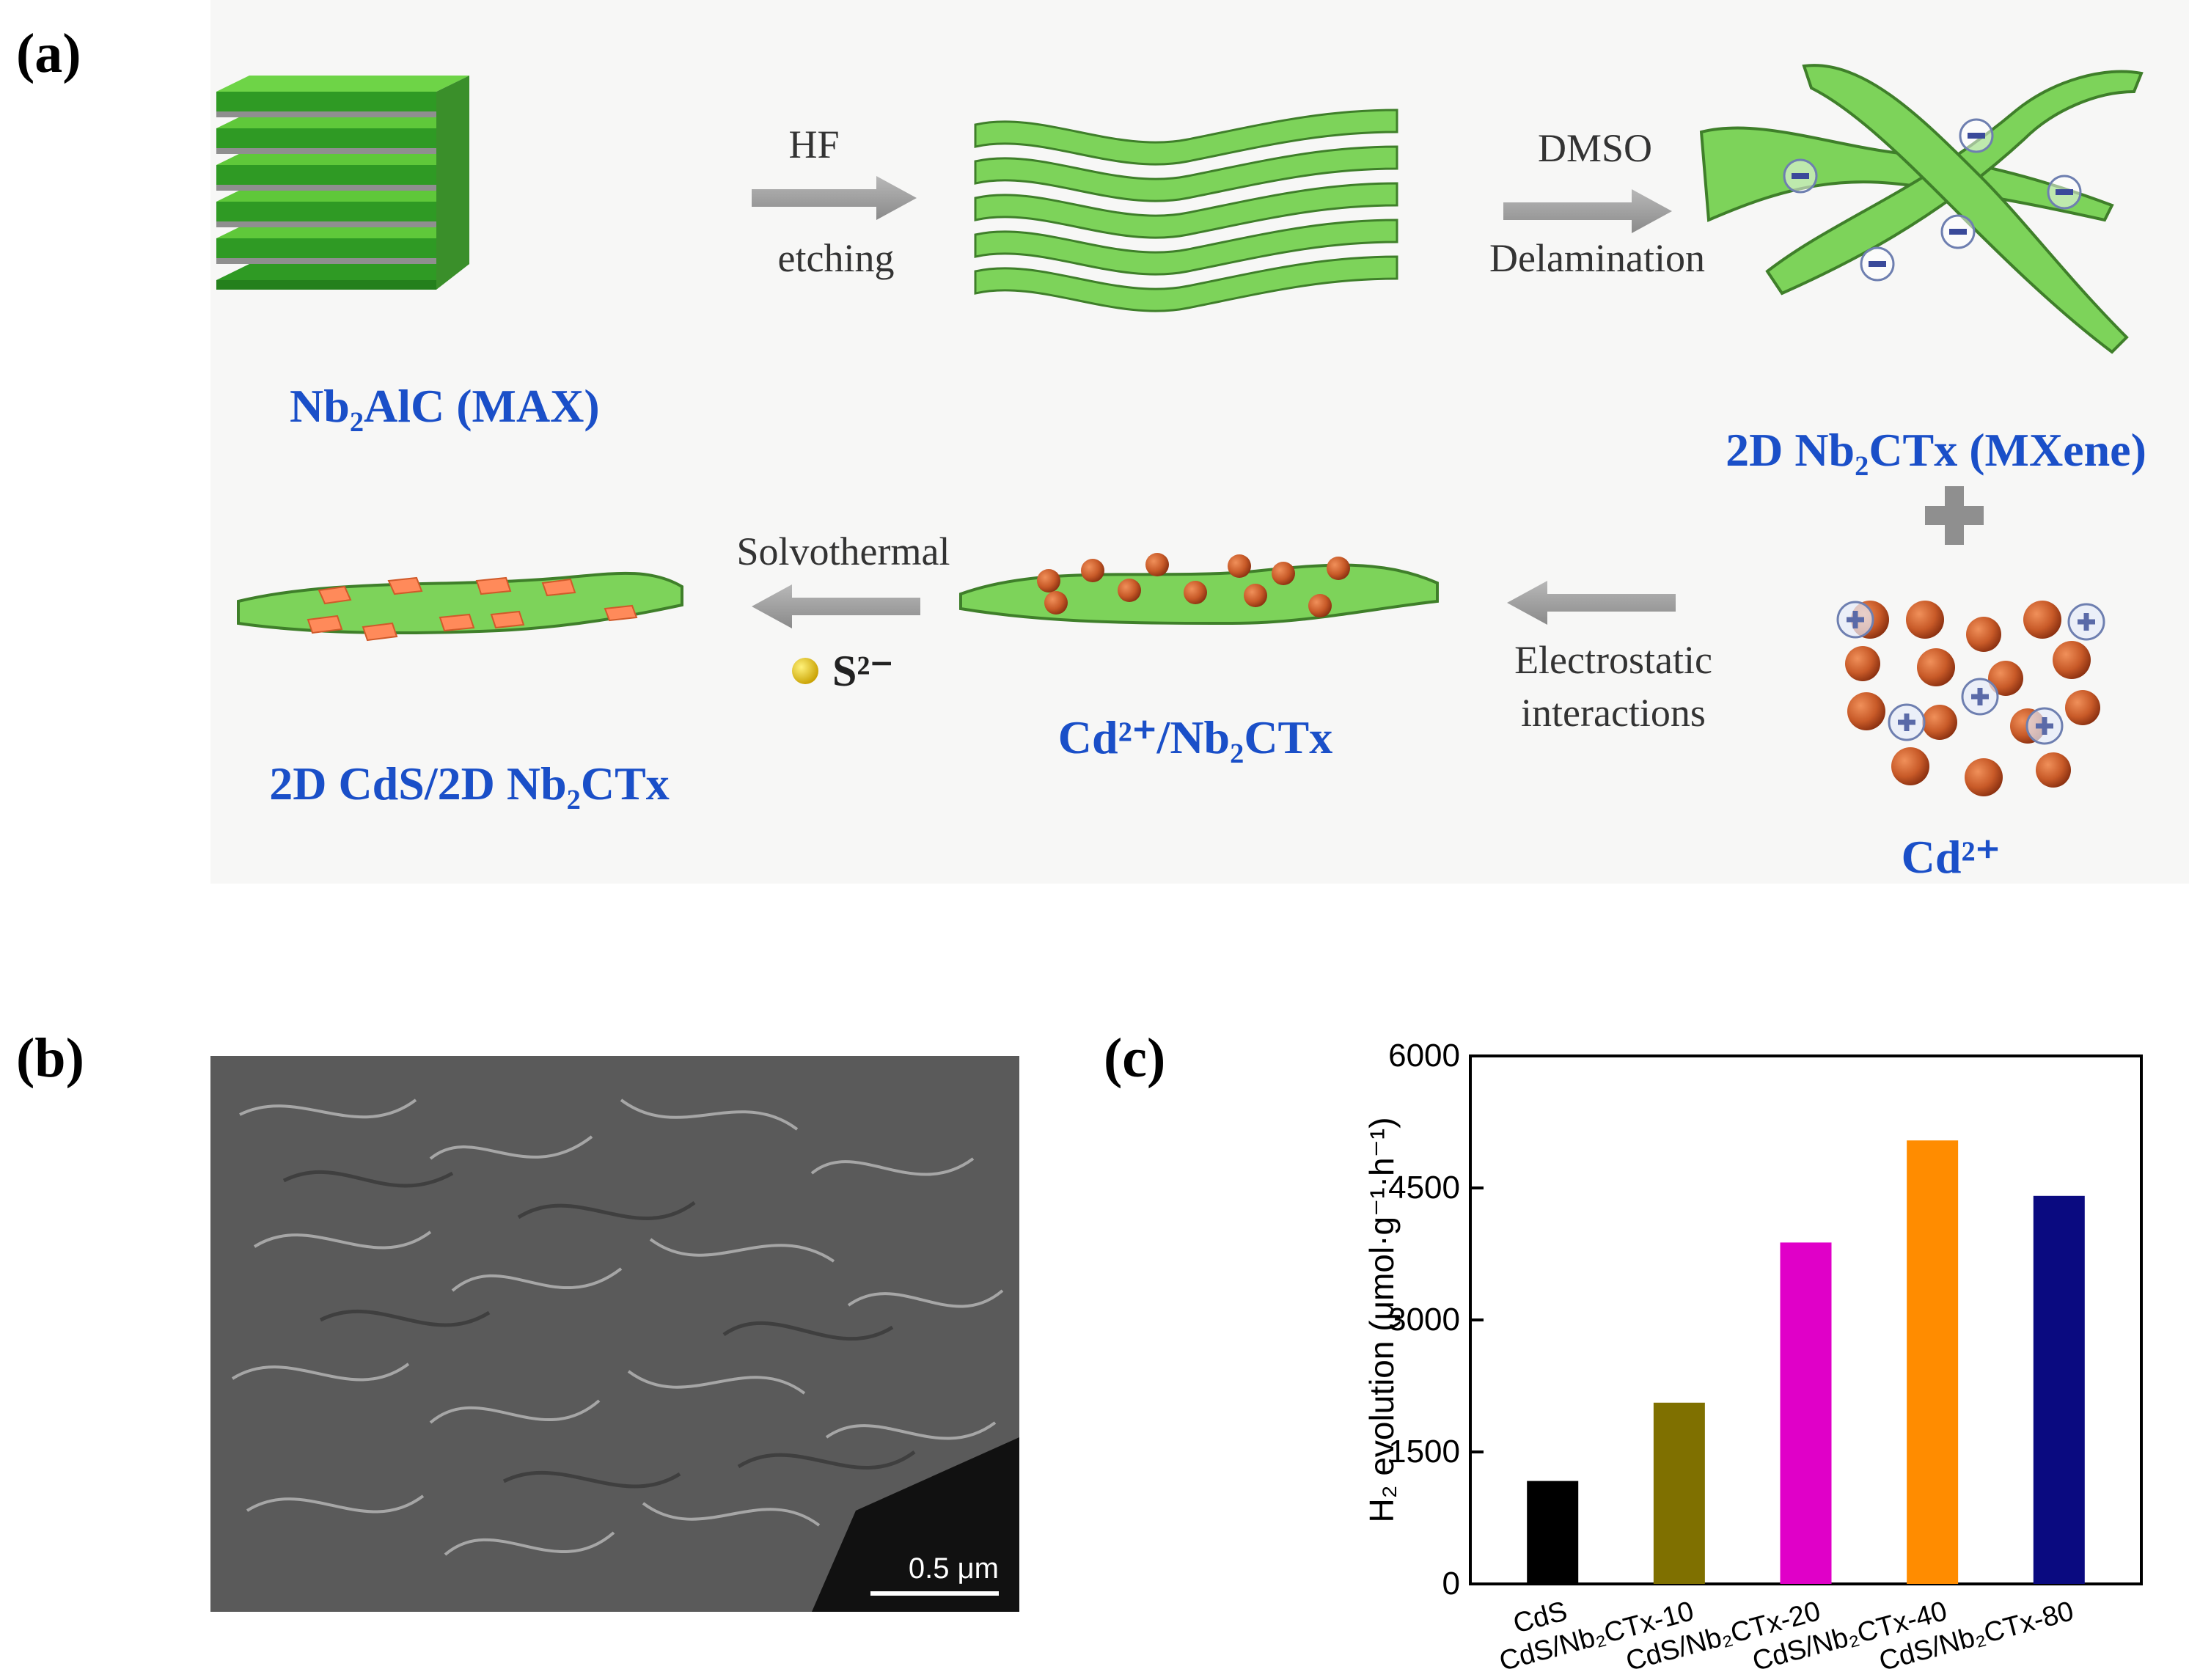 This screenshot has width=2189, height=1680. What do you see at coordinates (1424, 1058) in the screenshot?
I see `y-tick-label-4: 6000` at bounding box center [1424, 1058].